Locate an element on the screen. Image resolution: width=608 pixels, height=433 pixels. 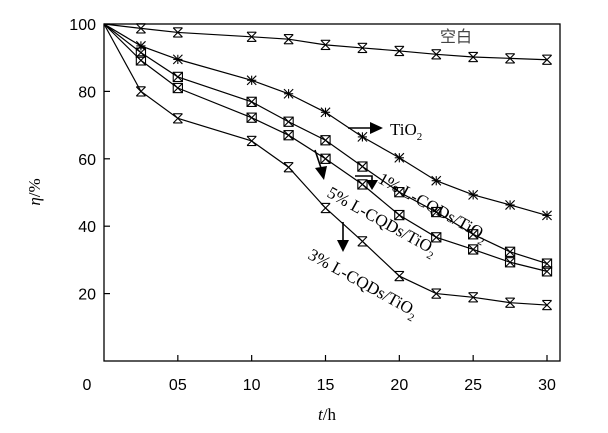
y-tick-label: 100 is located at coordinates (82, 25).